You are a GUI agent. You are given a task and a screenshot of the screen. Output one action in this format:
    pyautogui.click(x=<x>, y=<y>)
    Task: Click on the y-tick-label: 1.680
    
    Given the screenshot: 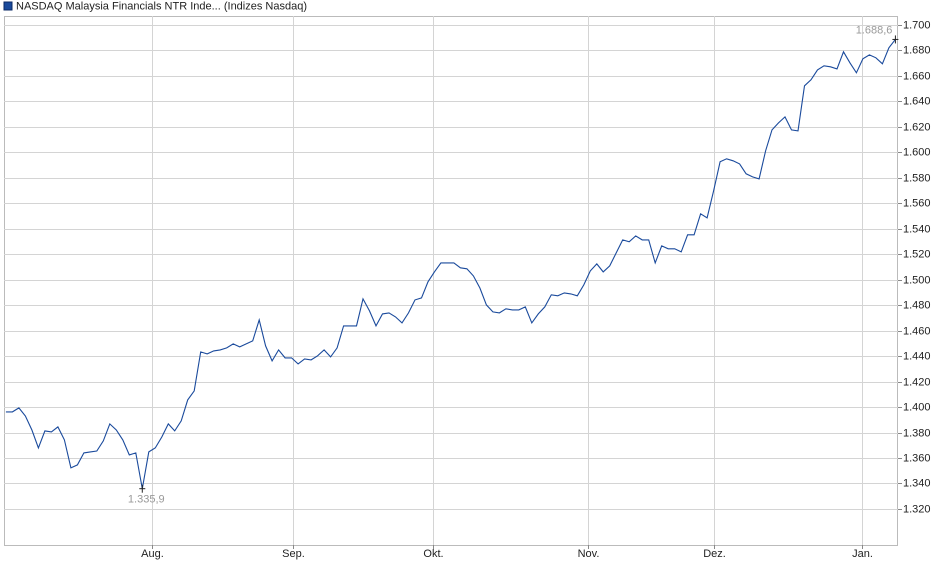 What is the action you would take?
    pyautogui.click(x=917, y=50)
    